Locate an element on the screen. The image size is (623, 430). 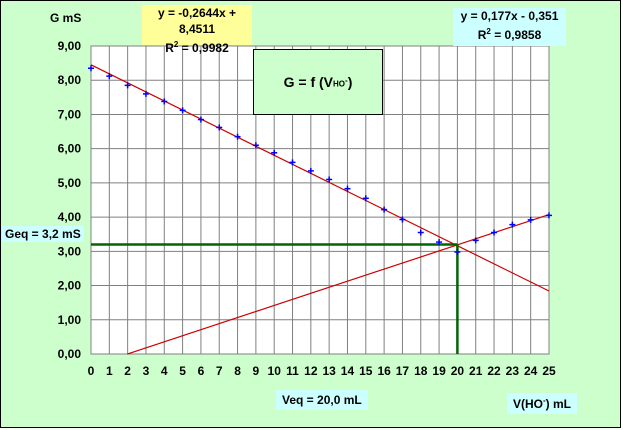
ascending-fit-equation-box: y = 0,177x - 0,351 R2 = 0,9858 is located at coordinates (509, 27).